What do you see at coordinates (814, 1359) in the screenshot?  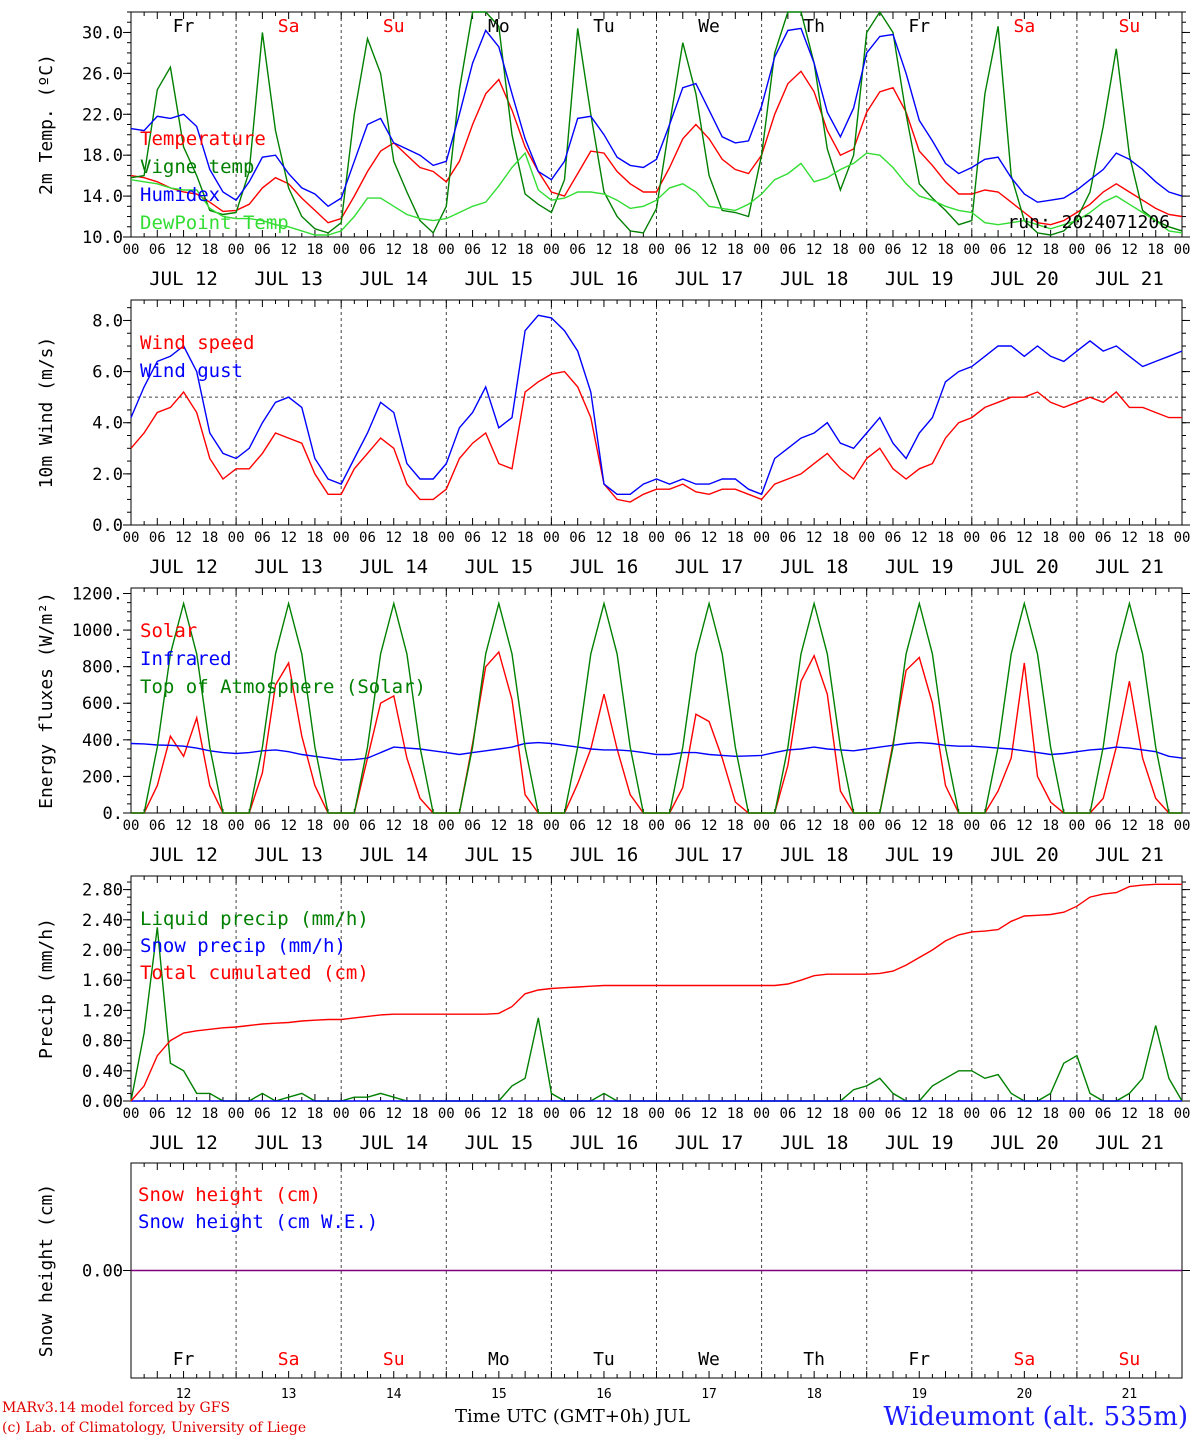 I see `weekday-label: Th` at bounding box center [814, 1359].